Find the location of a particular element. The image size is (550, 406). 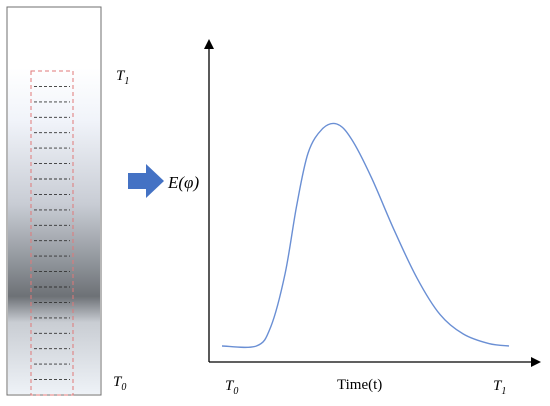

slice-lines is located at coordinates (52, 233).